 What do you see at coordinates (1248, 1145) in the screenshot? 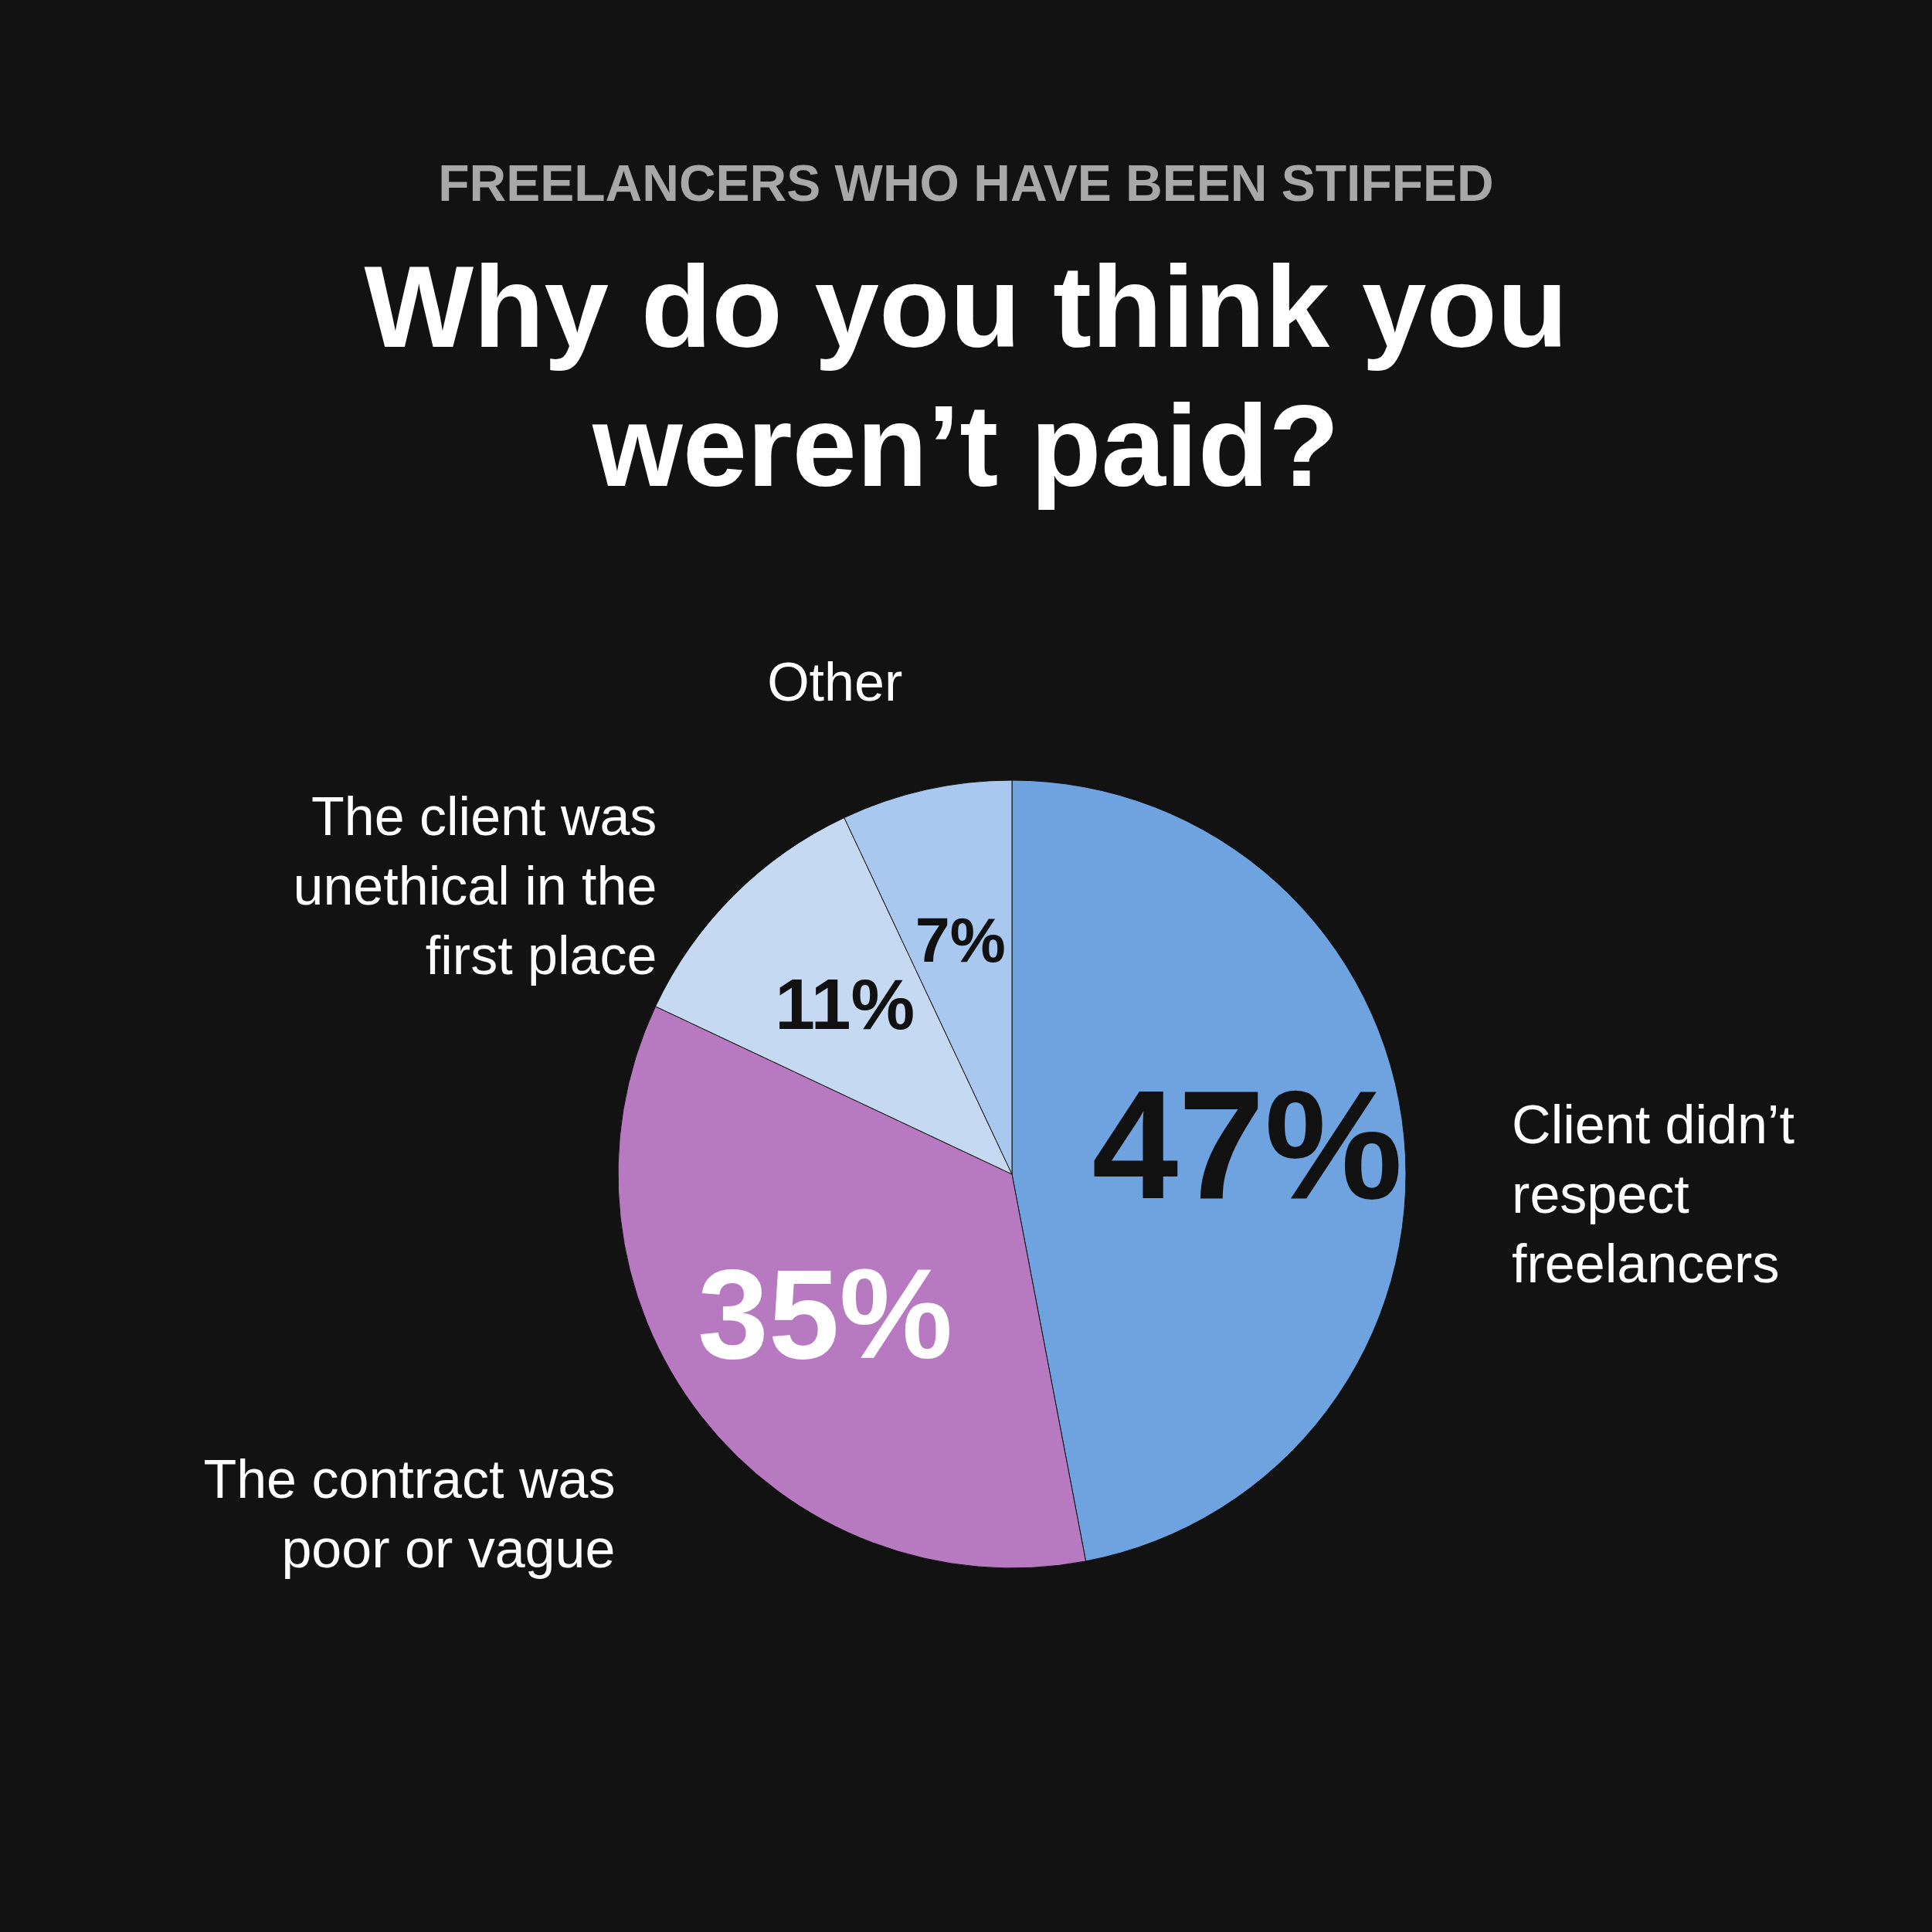
I see `data-label: 47%` at bounding box center [1248, 1145].